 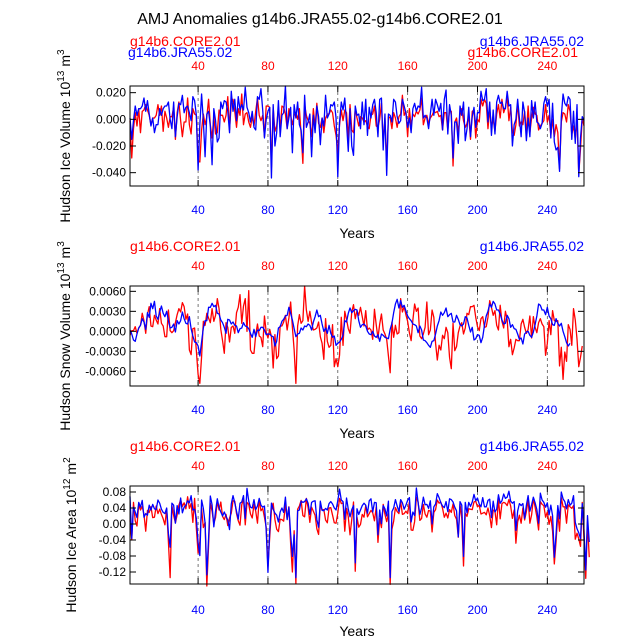 What do you see at coordinates (111, 93) in the screenshot?
I see `y-tick-label: 0.020` at bounding box center [111, 93].